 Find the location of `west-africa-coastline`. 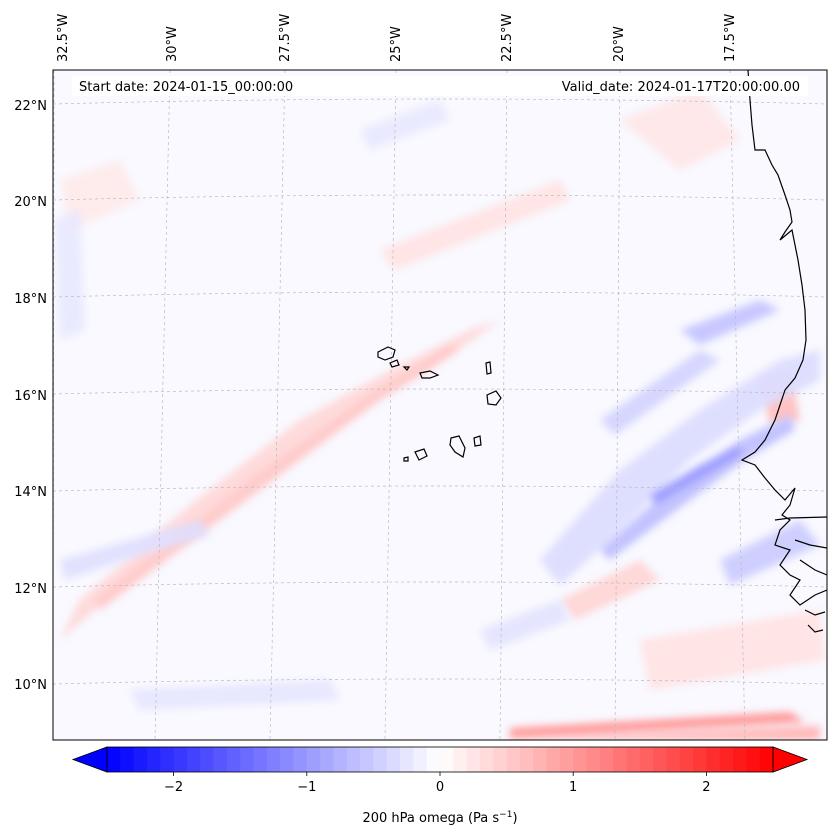

west-africa-coastline is located at coordinates (783, 338).